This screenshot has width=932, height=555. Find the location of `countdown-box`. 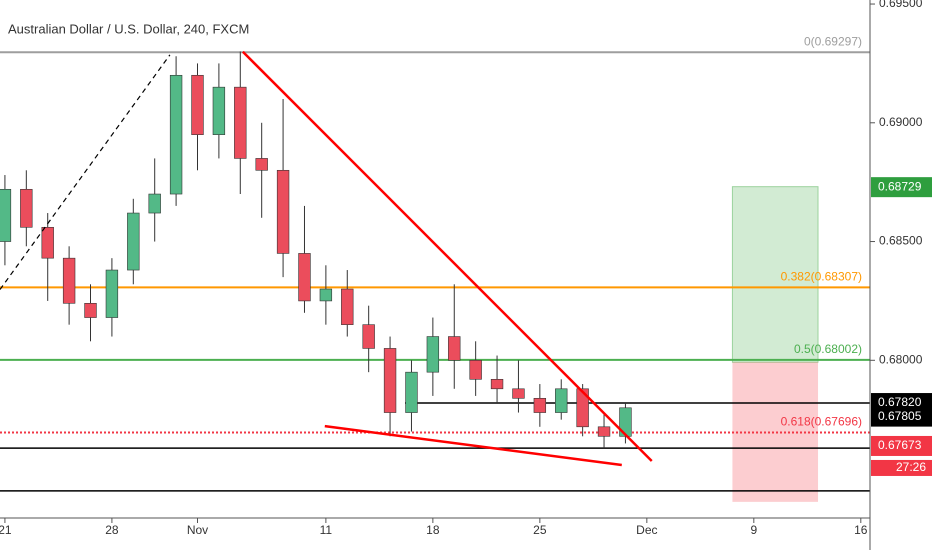

countdown-box is located at coordinates (901, 467).